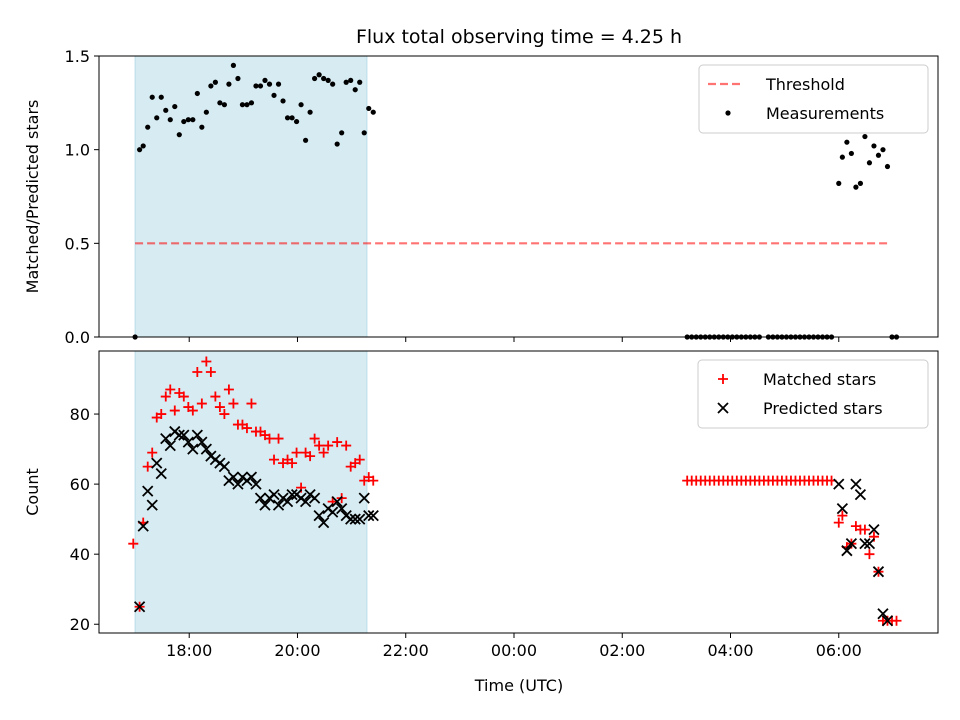 This screenshot has height=720, width=960. What do you see at coordinates (839, 650) in the screenshot?
I see `x-tick-label: 06:00` at bounding box center [839, 650].